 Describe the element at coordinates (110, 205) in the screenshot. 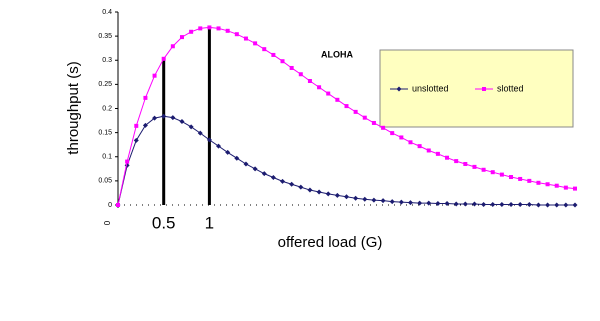

I see `y-tick-label: 0` at that location.